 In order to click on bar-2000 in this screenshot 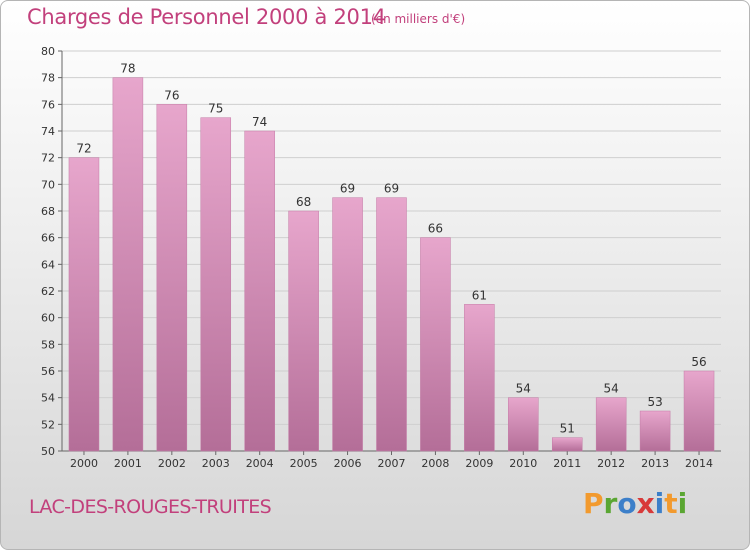, I will do `click(84, 304)`.